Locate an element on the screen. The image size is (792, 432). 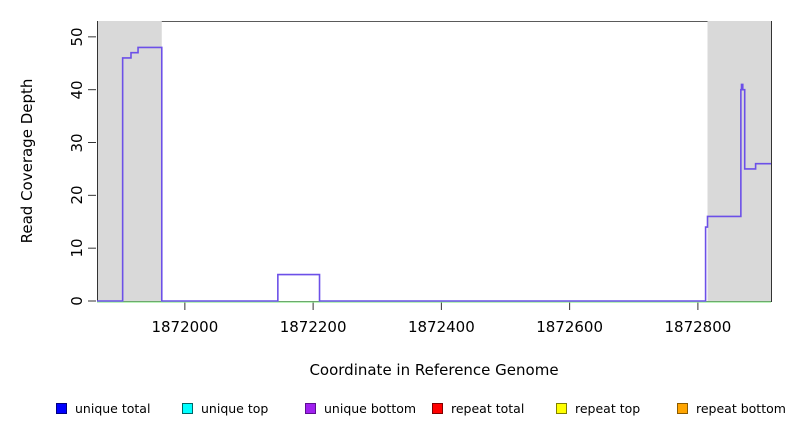
legend-item-repeat-total: repeat total is located at coordinates (478, 408).